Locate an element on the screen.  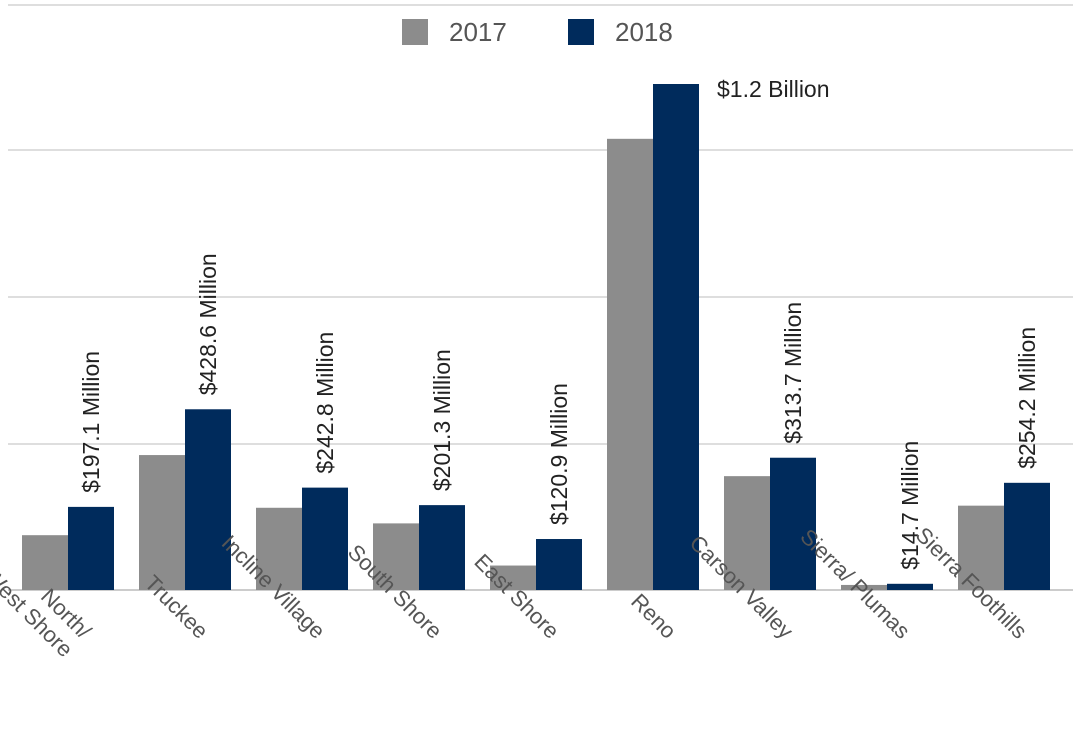
data-label: $428.6 Million is located at coordinates (208, 324).